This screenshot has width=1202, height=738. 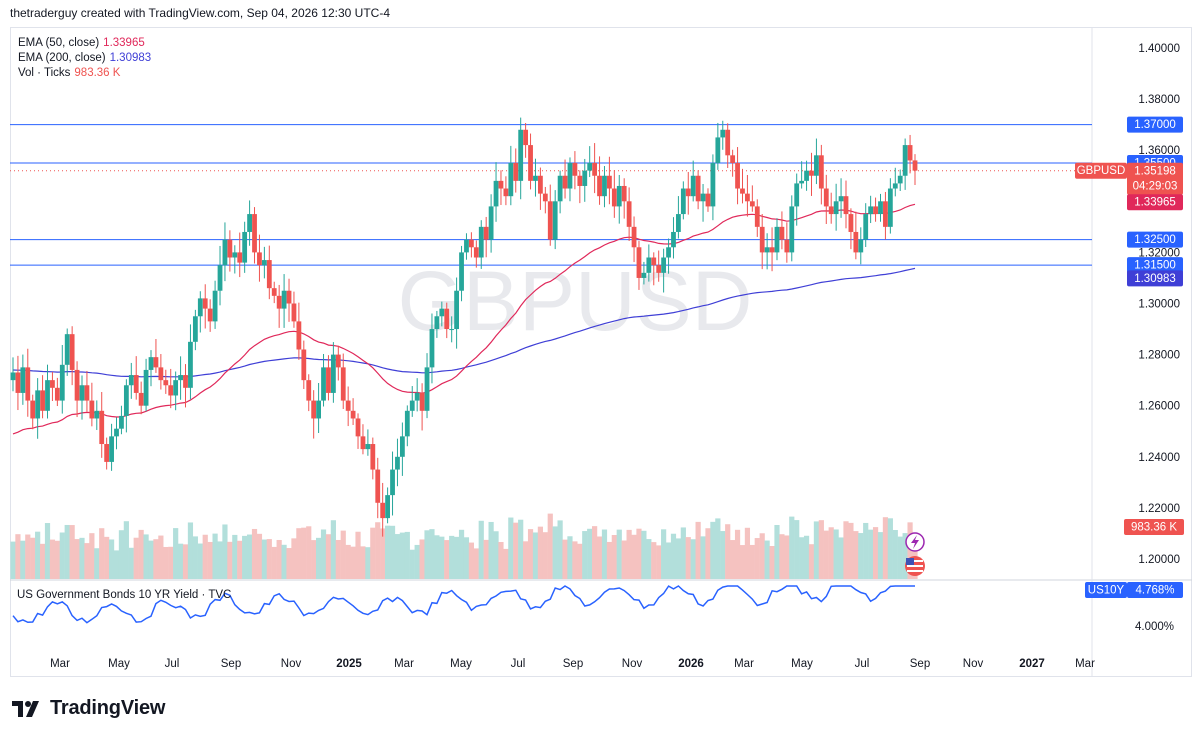 What do you see at coordinates (1106, 591) in the screenshot?
I see `us10y-symbol-badge-text: US10Y` at bounding box center [1106, 591].